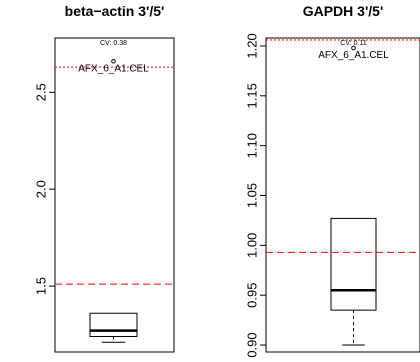 Image resolution: width=420 pixels, height=362 pixels. What do you see at coordinates (252, 95) in the screenshot?
I see `y-tick-label: 1.15` at bounding box center [252, 95].